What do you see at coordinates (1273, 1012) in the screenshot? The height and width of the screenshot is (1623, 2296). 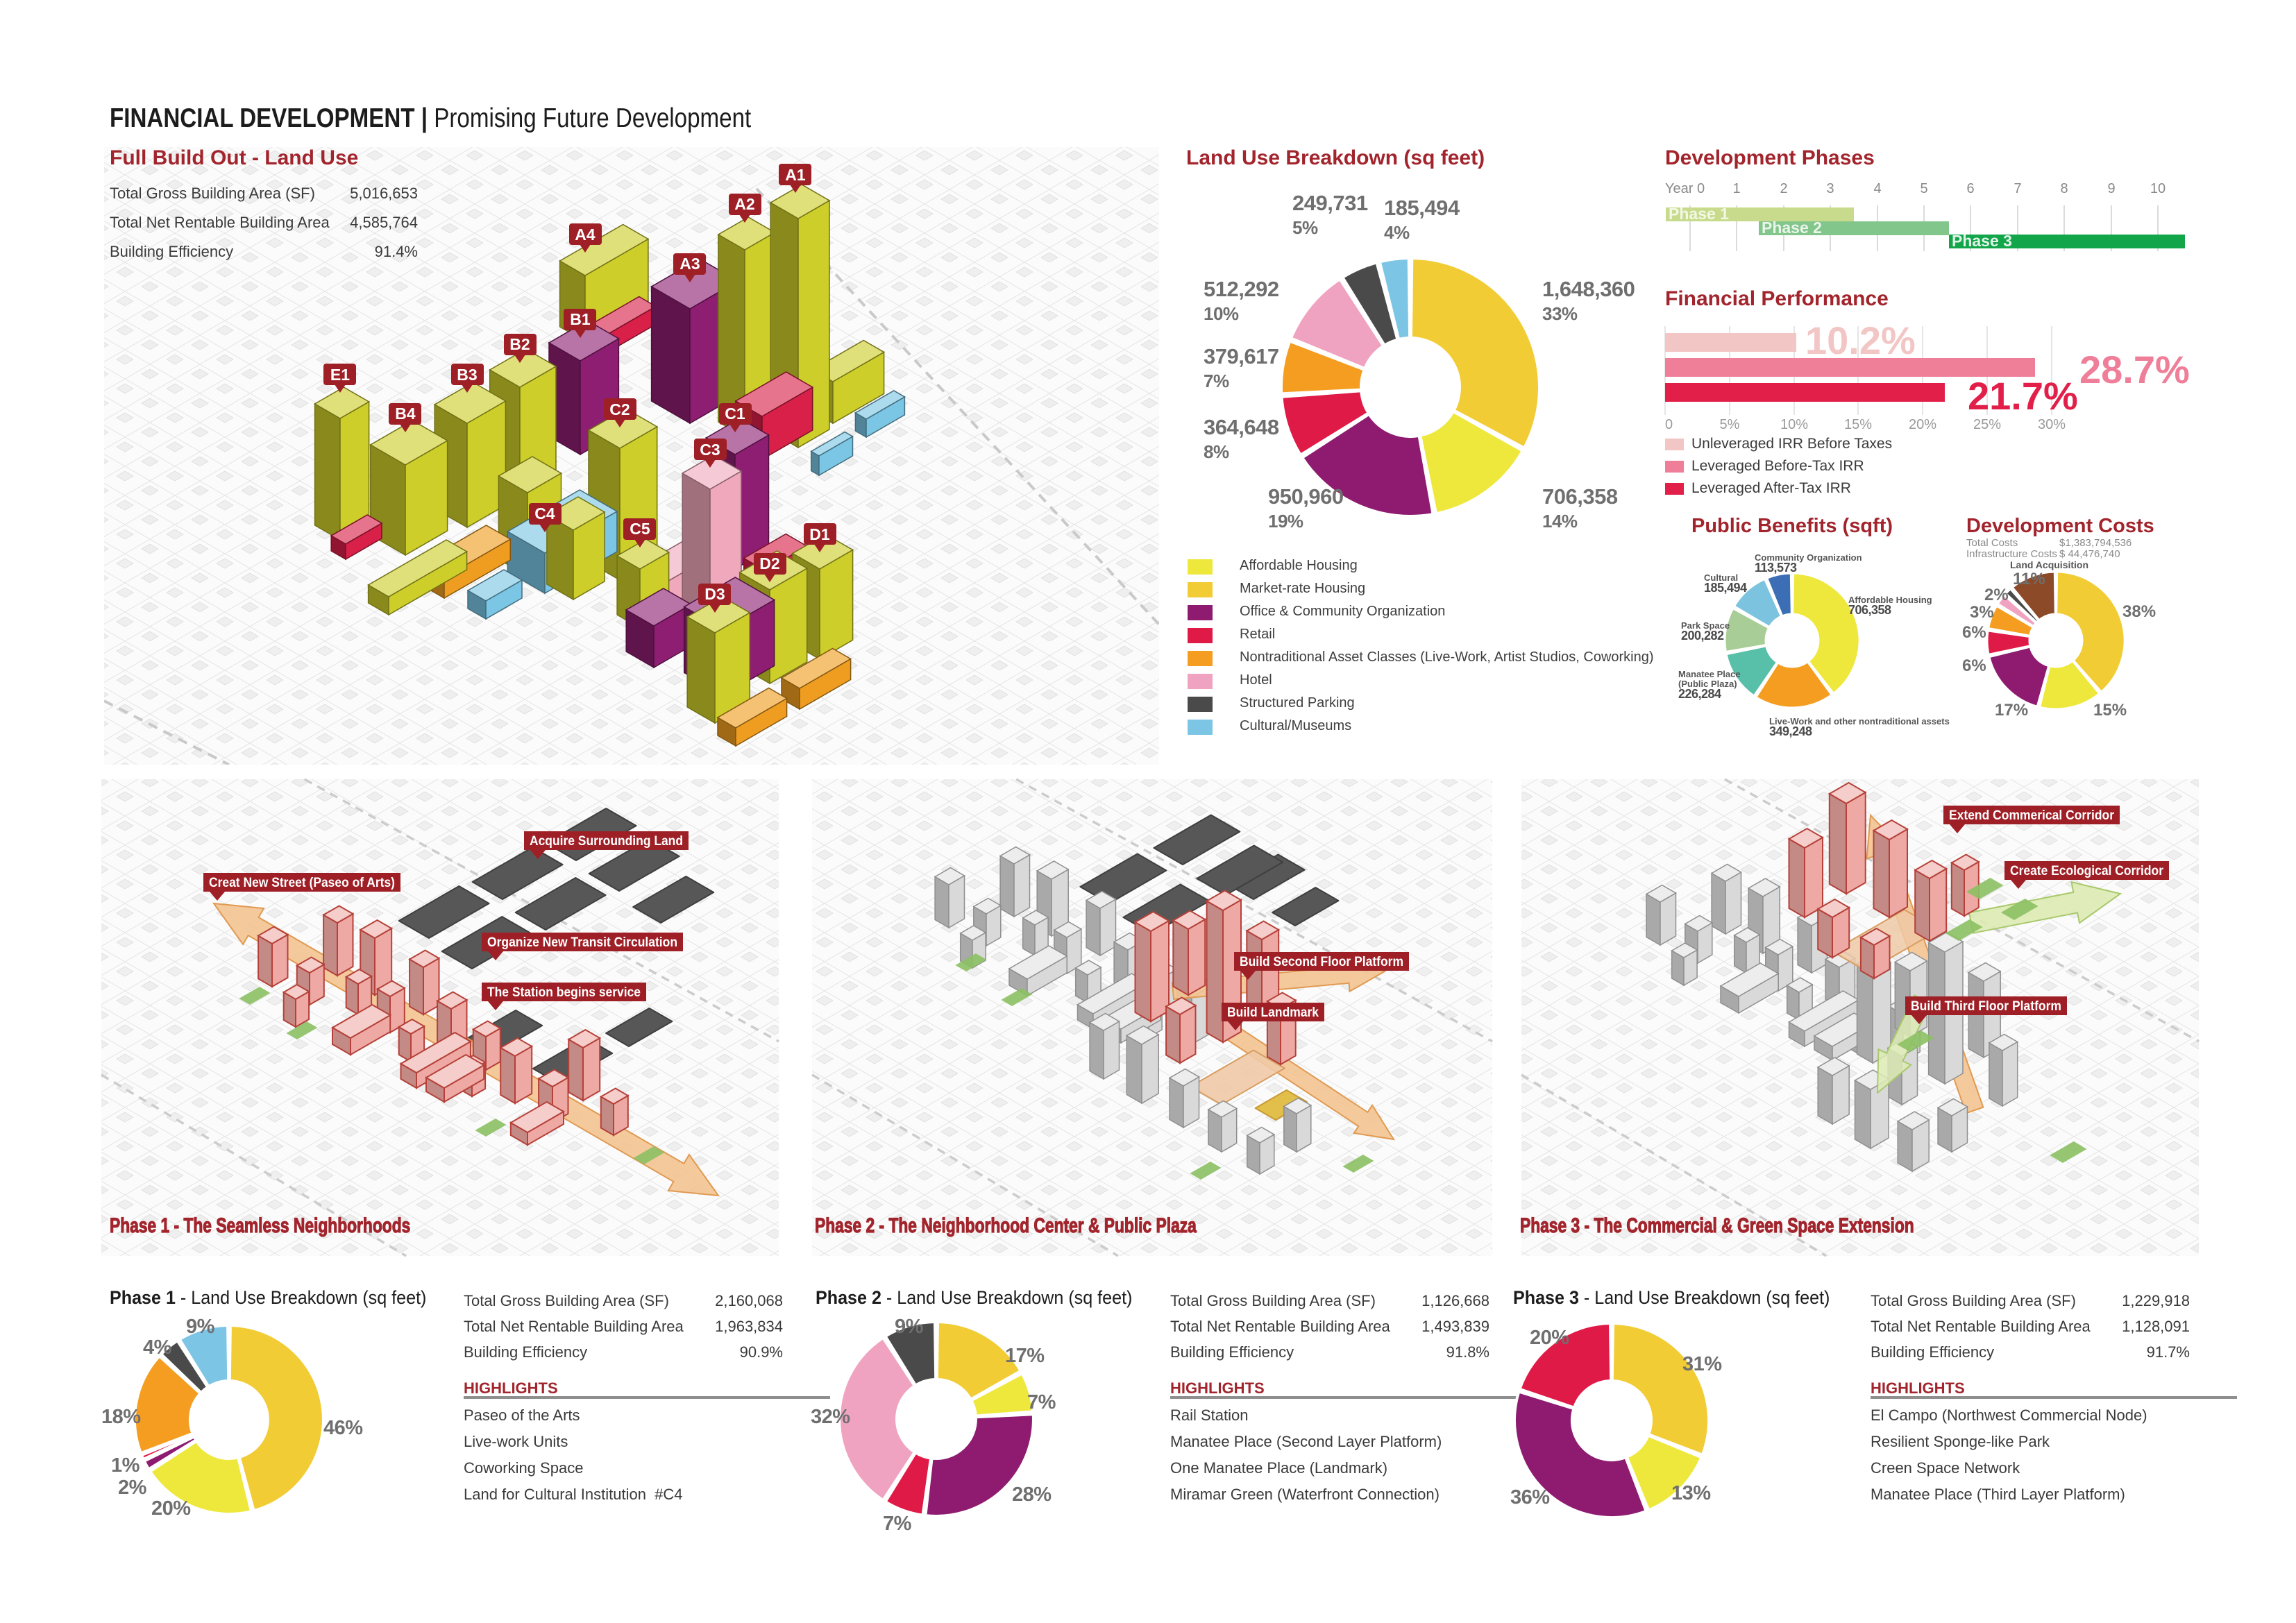 I see `svg-text: Build Landmark` at bounding box center [1273, 1012].